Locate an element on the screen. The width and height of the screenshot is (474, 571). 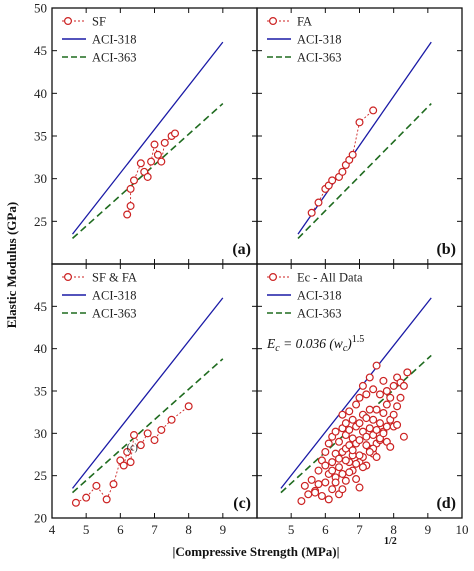
aci-363-line is located at coordinates (147, 426).